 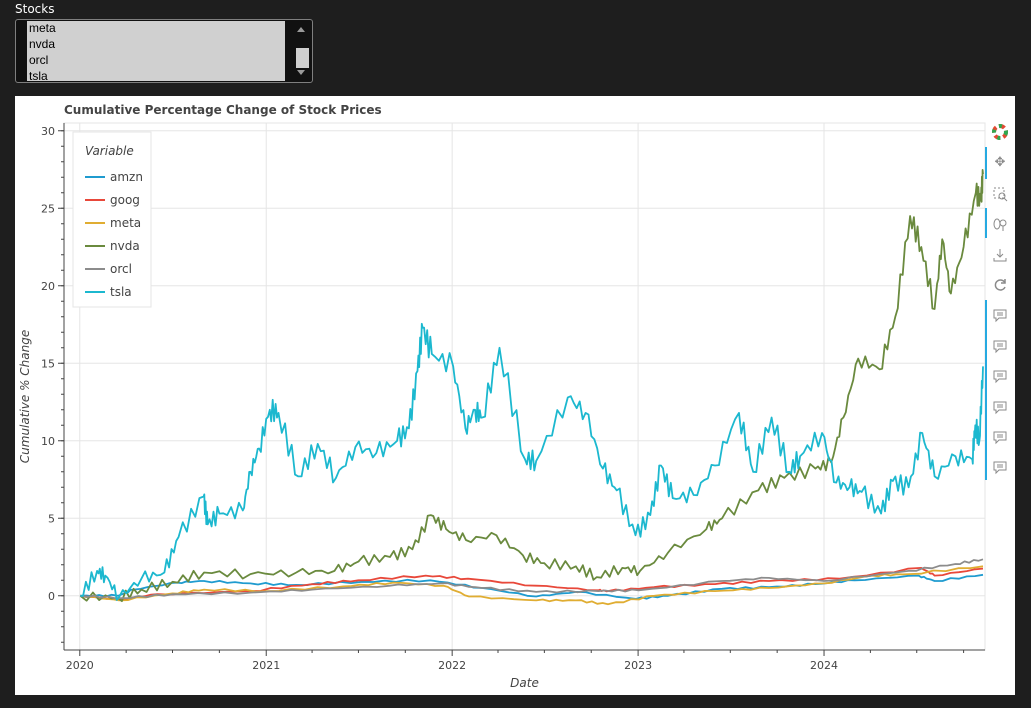 What do you see at coordinates (39, 60) in the screenshot?
I see `stocks-option: orcl` at bounding box center [39, 60].